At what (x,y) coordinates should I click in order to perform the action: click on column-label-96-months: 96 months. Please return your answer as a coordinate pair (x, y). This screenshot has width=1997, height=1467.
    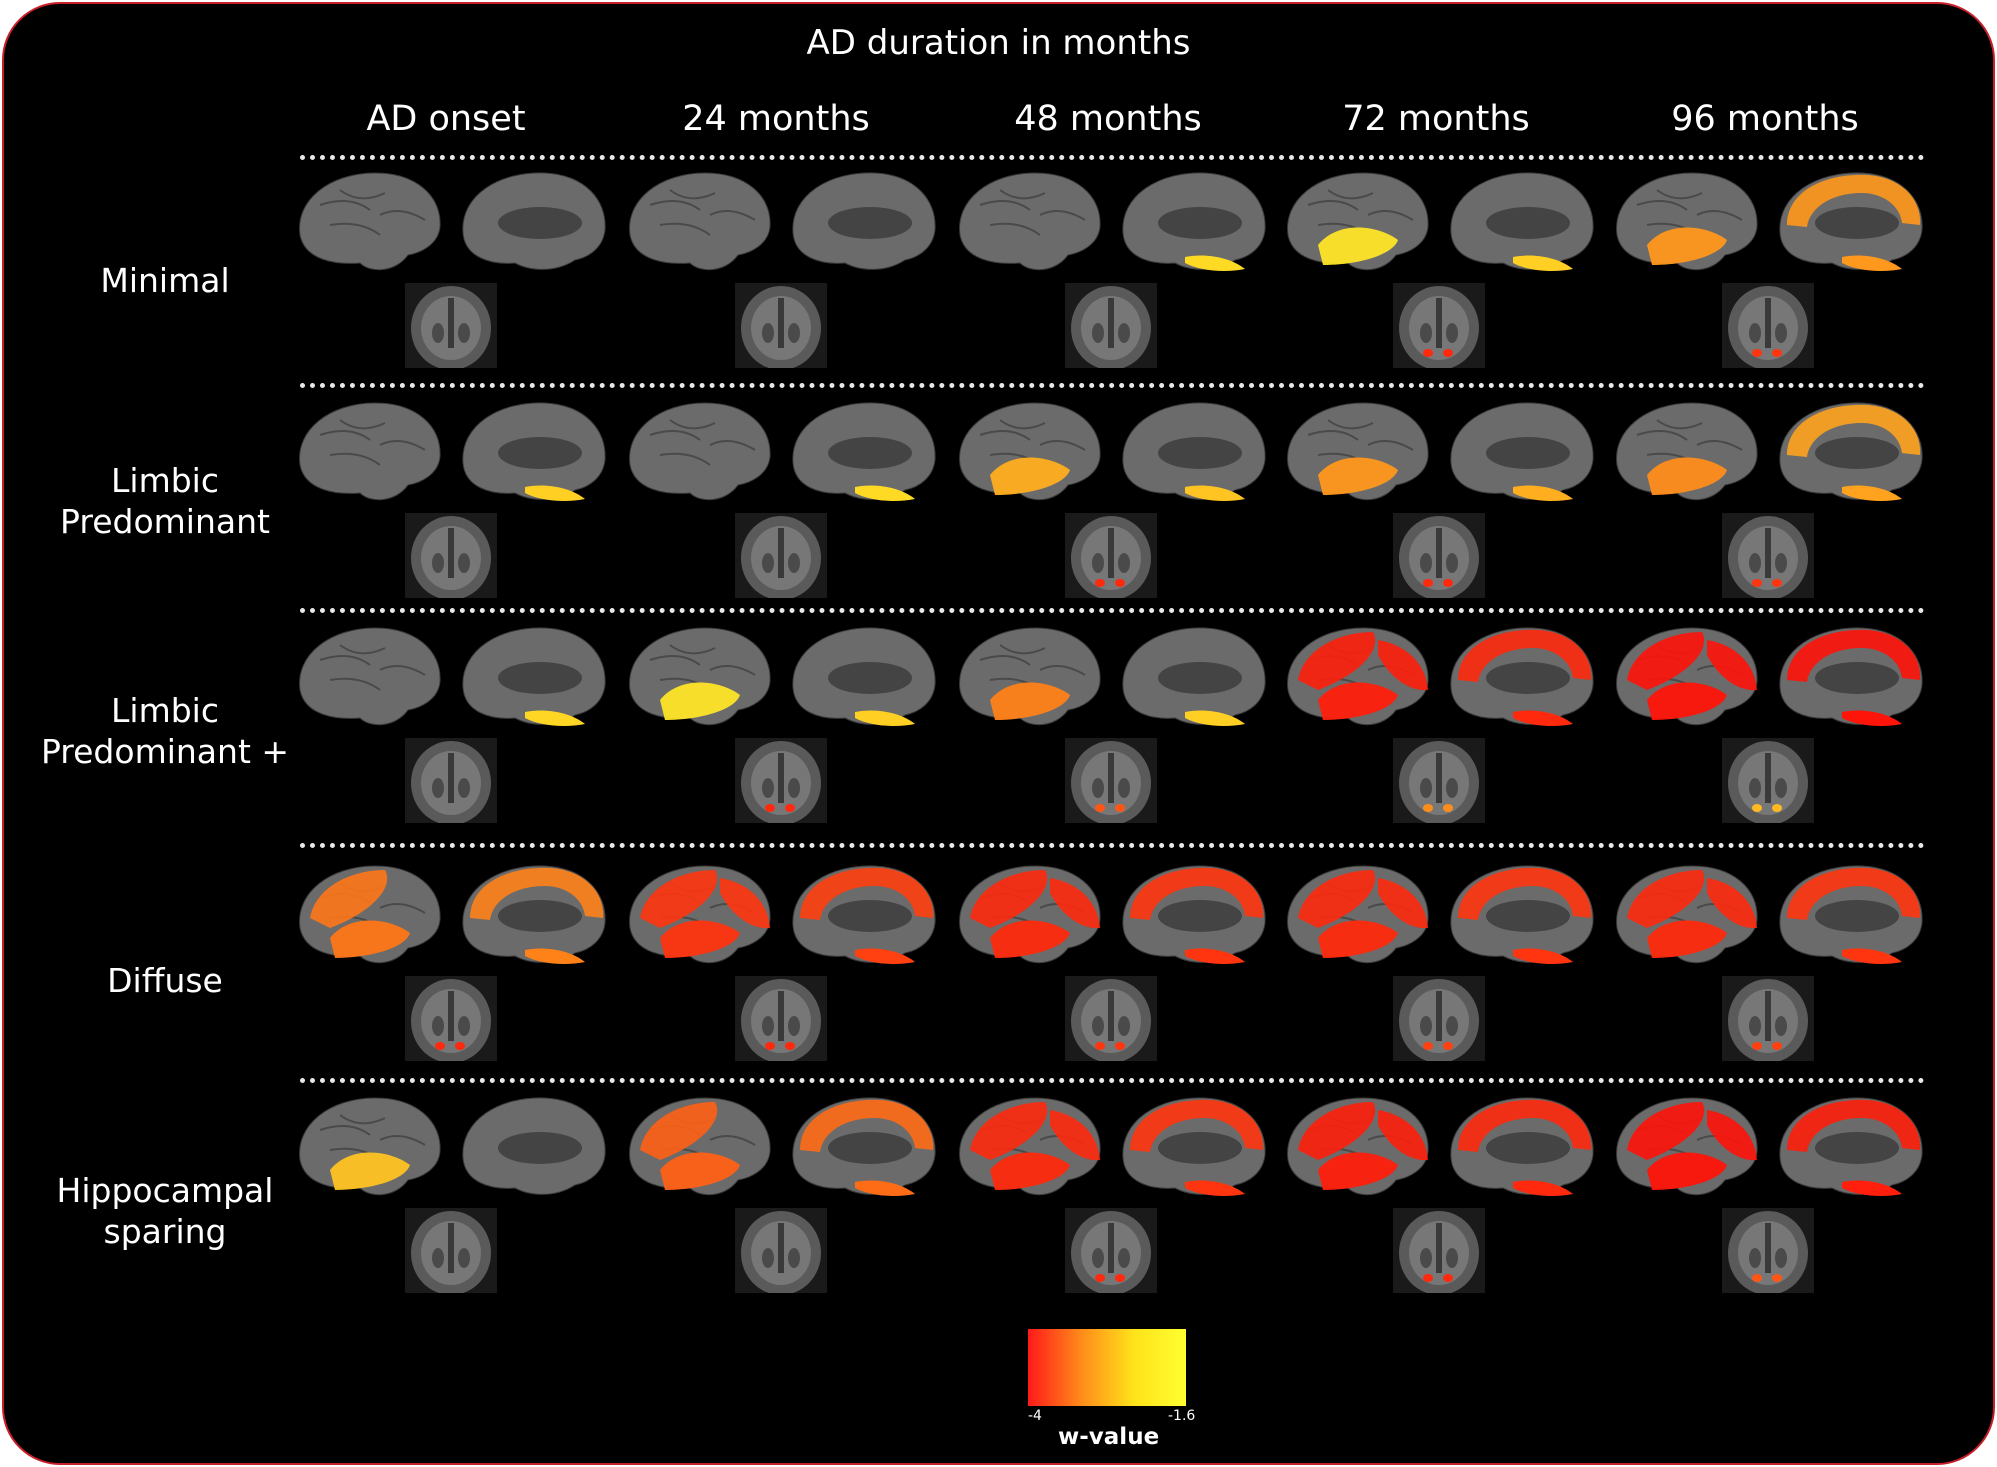
    Looking at the image, I should click on (1765, 119).